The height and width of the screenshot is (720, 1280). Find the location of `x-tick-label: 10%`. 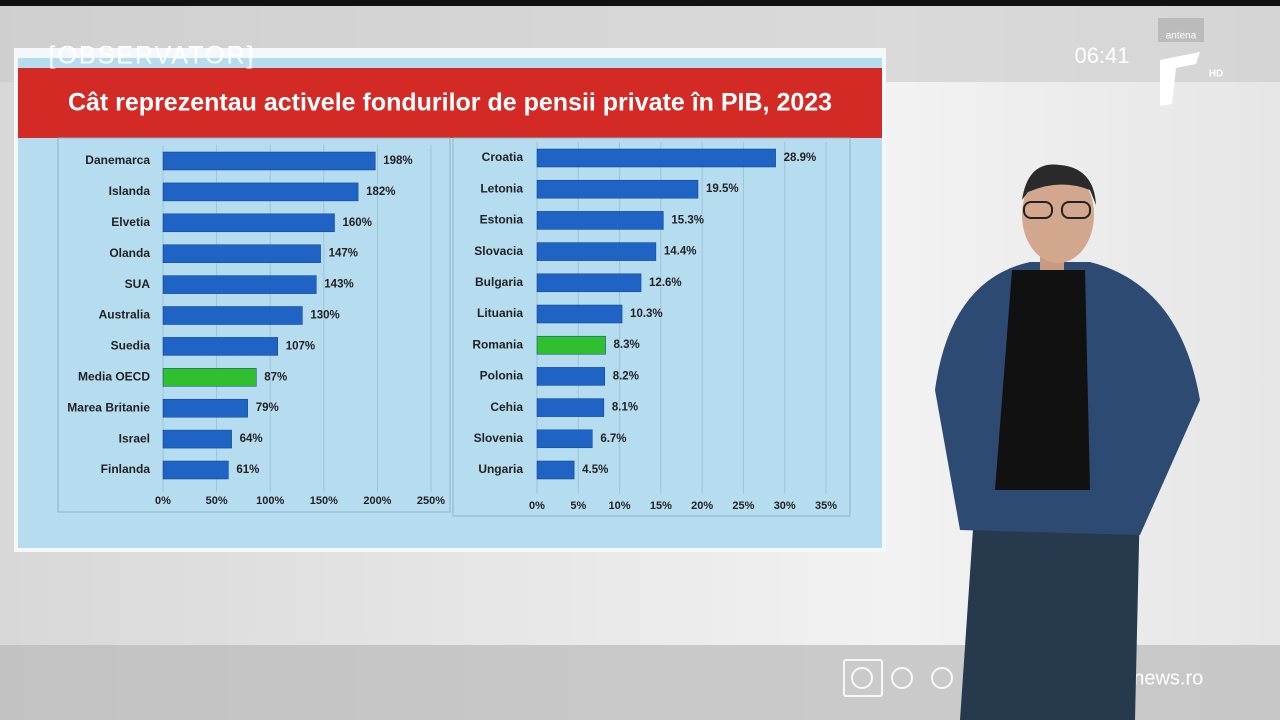

x-tick-label: 10% is located at coordinates (620, 506).